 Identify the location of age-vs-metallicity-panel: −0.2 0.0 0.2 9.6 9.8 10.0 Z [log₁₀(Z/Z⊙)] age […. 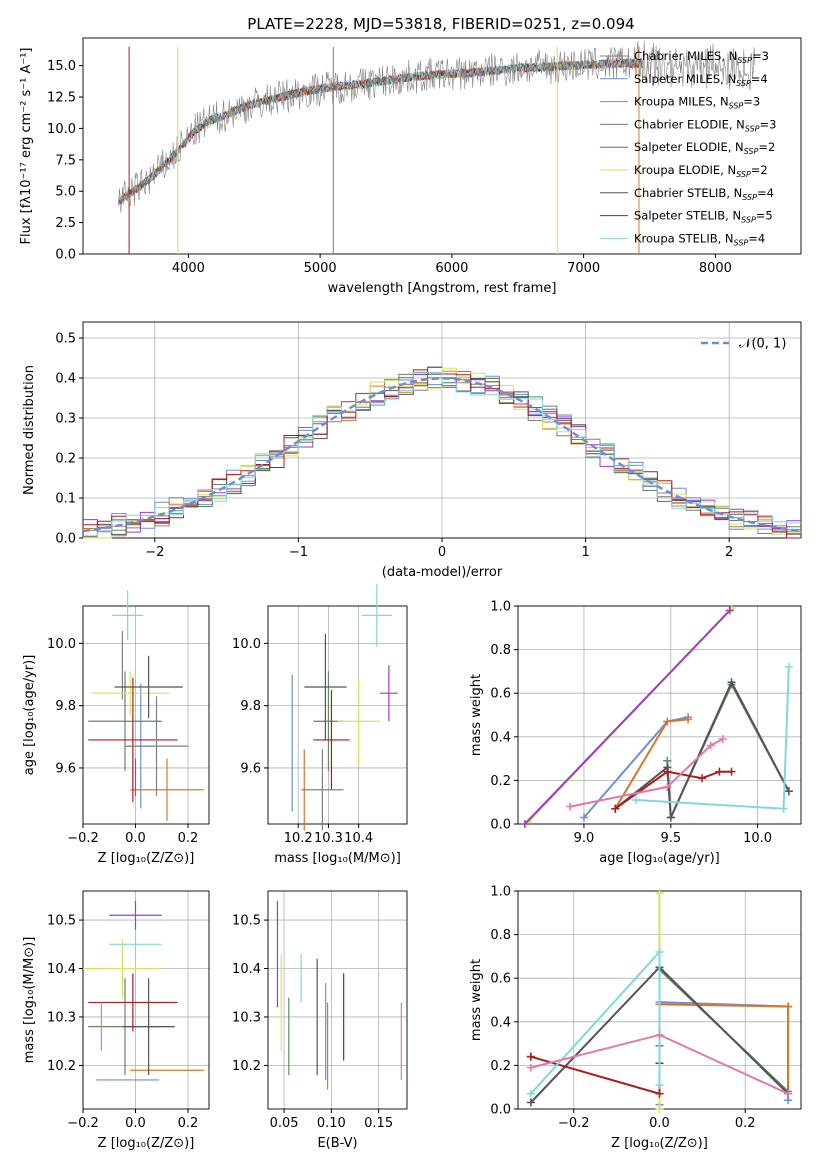
(116, 728).